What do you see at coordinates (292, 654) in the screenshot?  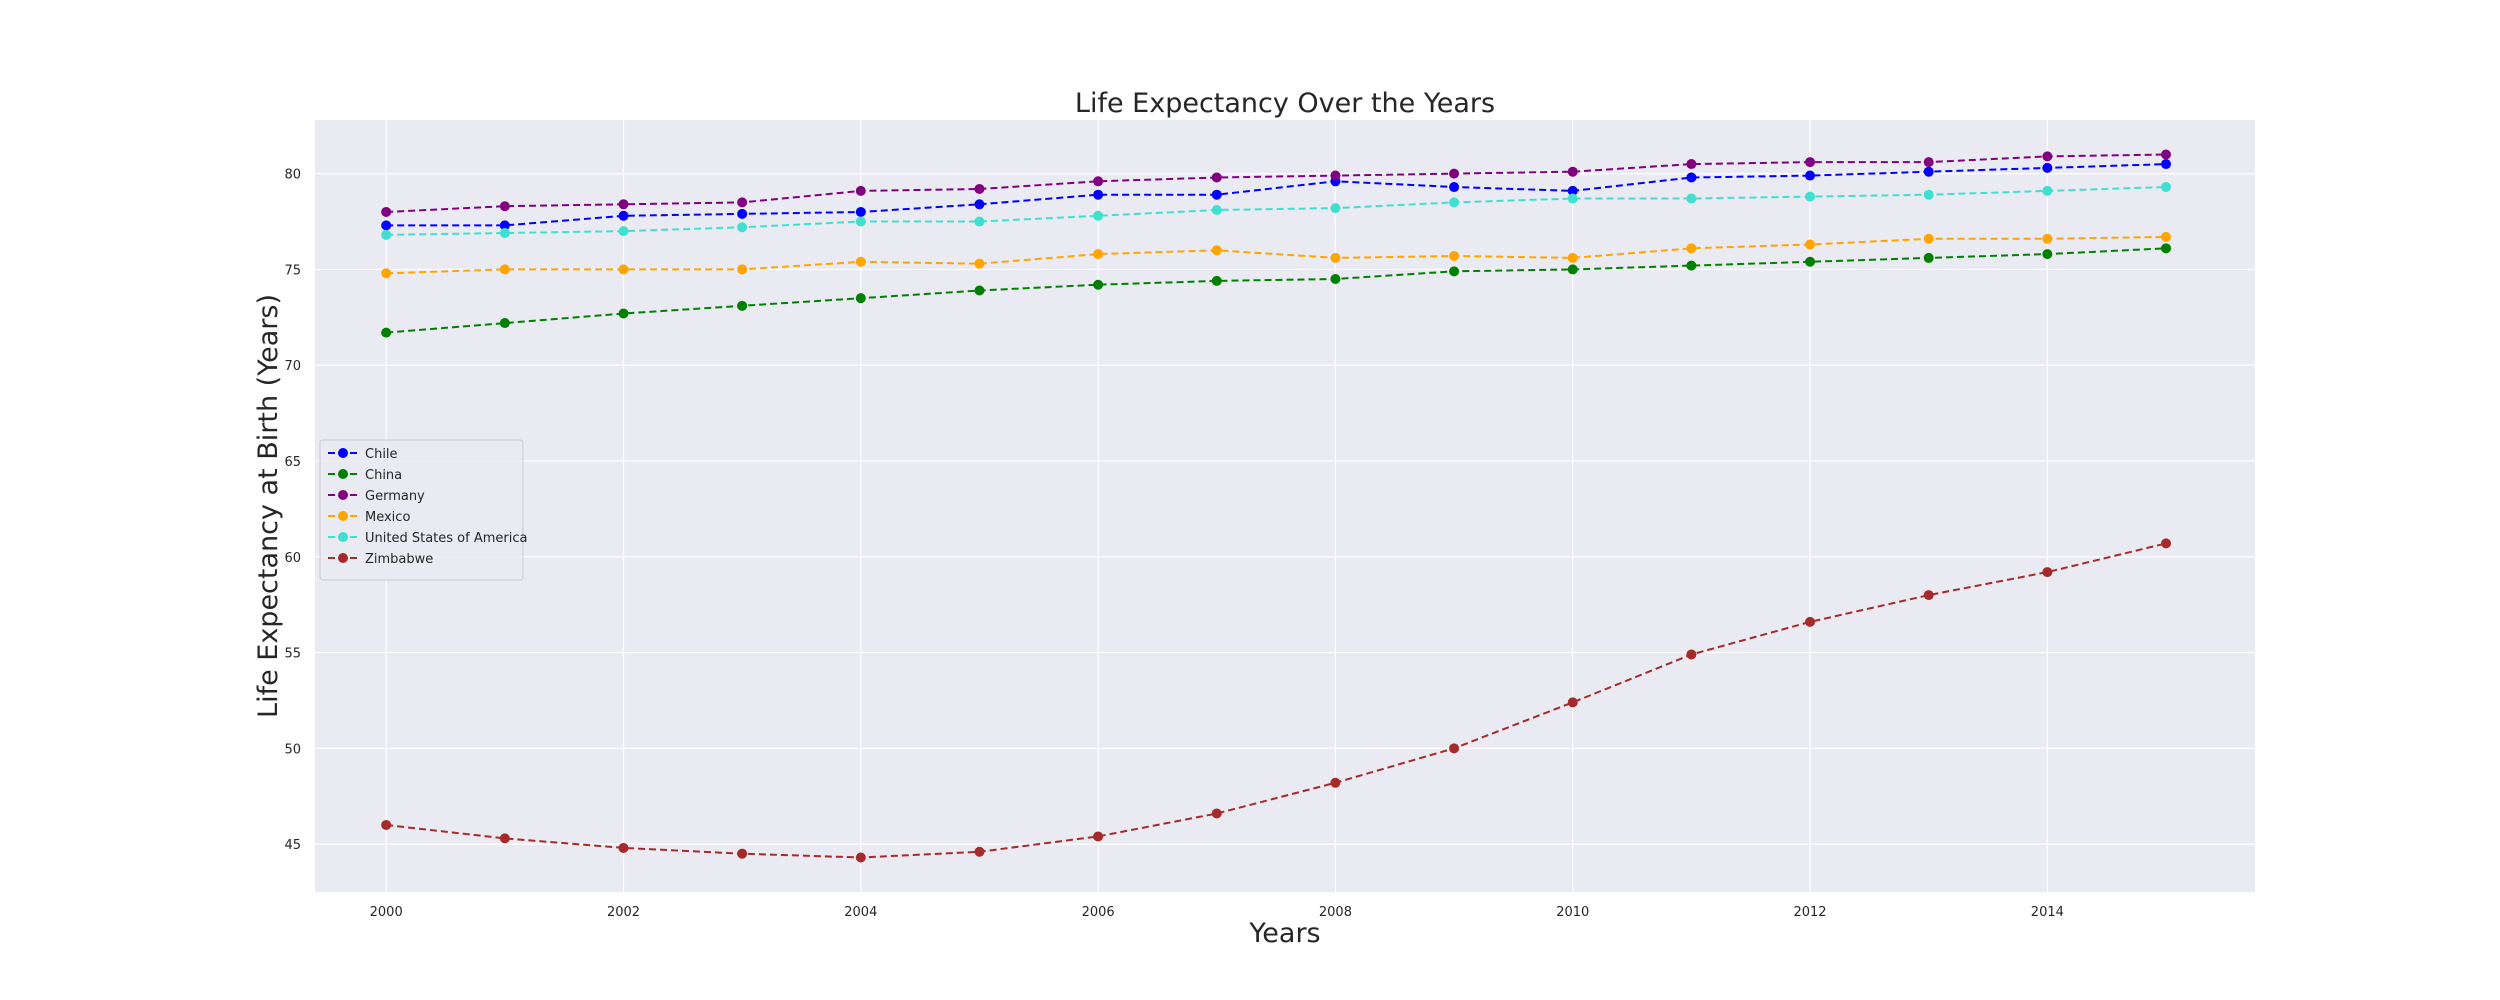 I see `y-tick-label: 55` at bounding box center [292, 654].